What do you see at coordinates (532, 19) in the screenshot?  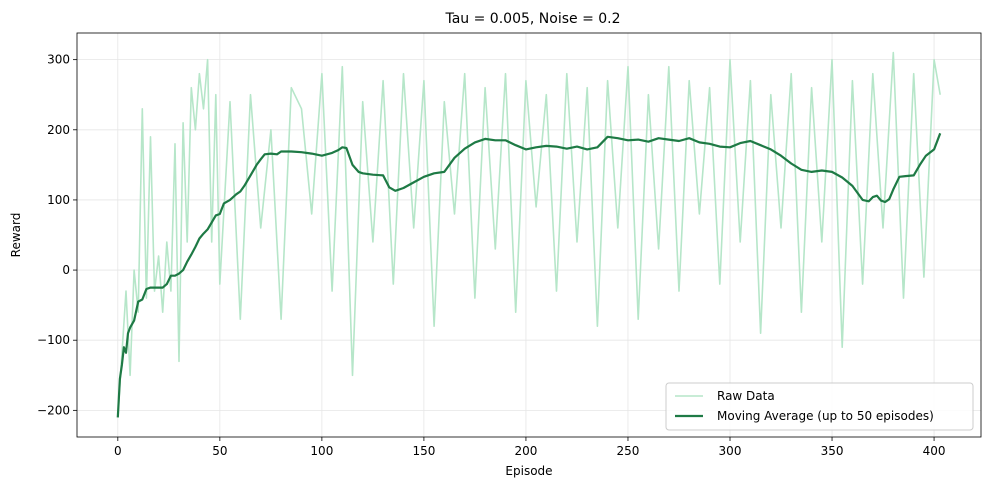 I see `chart-title: Tau = 0.005, Noise = 0.2` at bounding box center [532, 19].